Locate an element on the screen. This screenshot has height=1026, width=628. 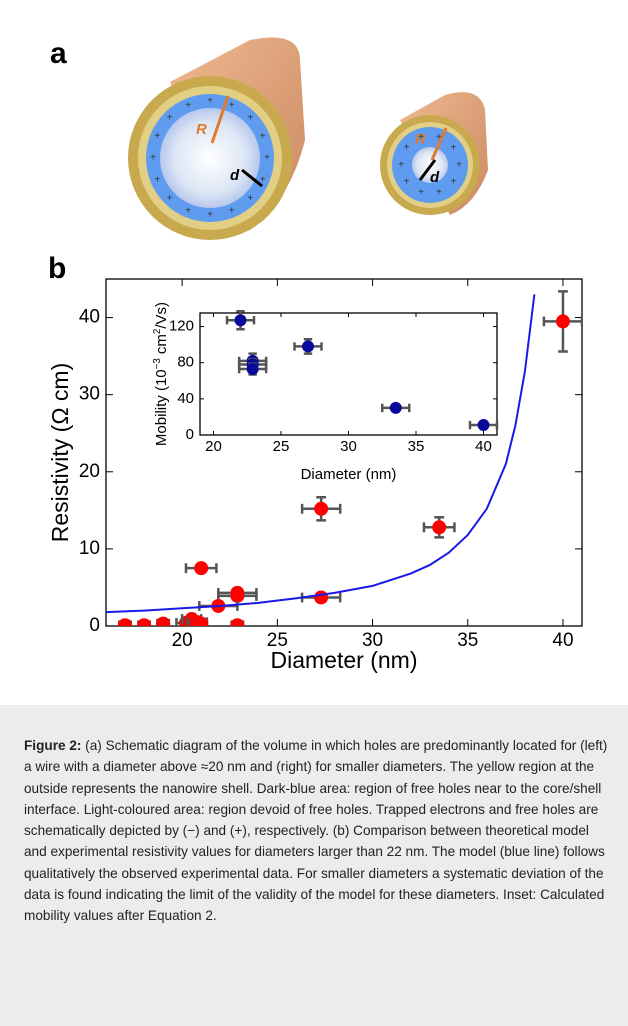
wire-small: R d is located at coordinates (434, 153).